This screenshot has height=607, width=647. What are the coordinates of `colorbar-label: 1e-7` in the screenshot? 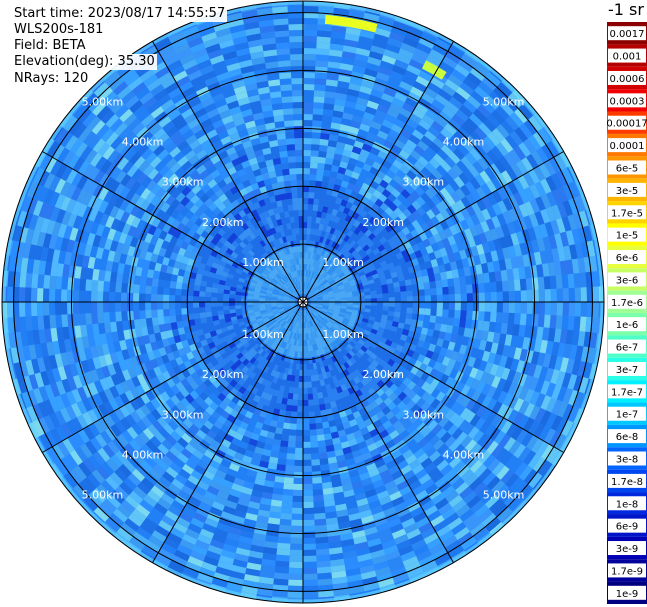 It's located at (627, 415).